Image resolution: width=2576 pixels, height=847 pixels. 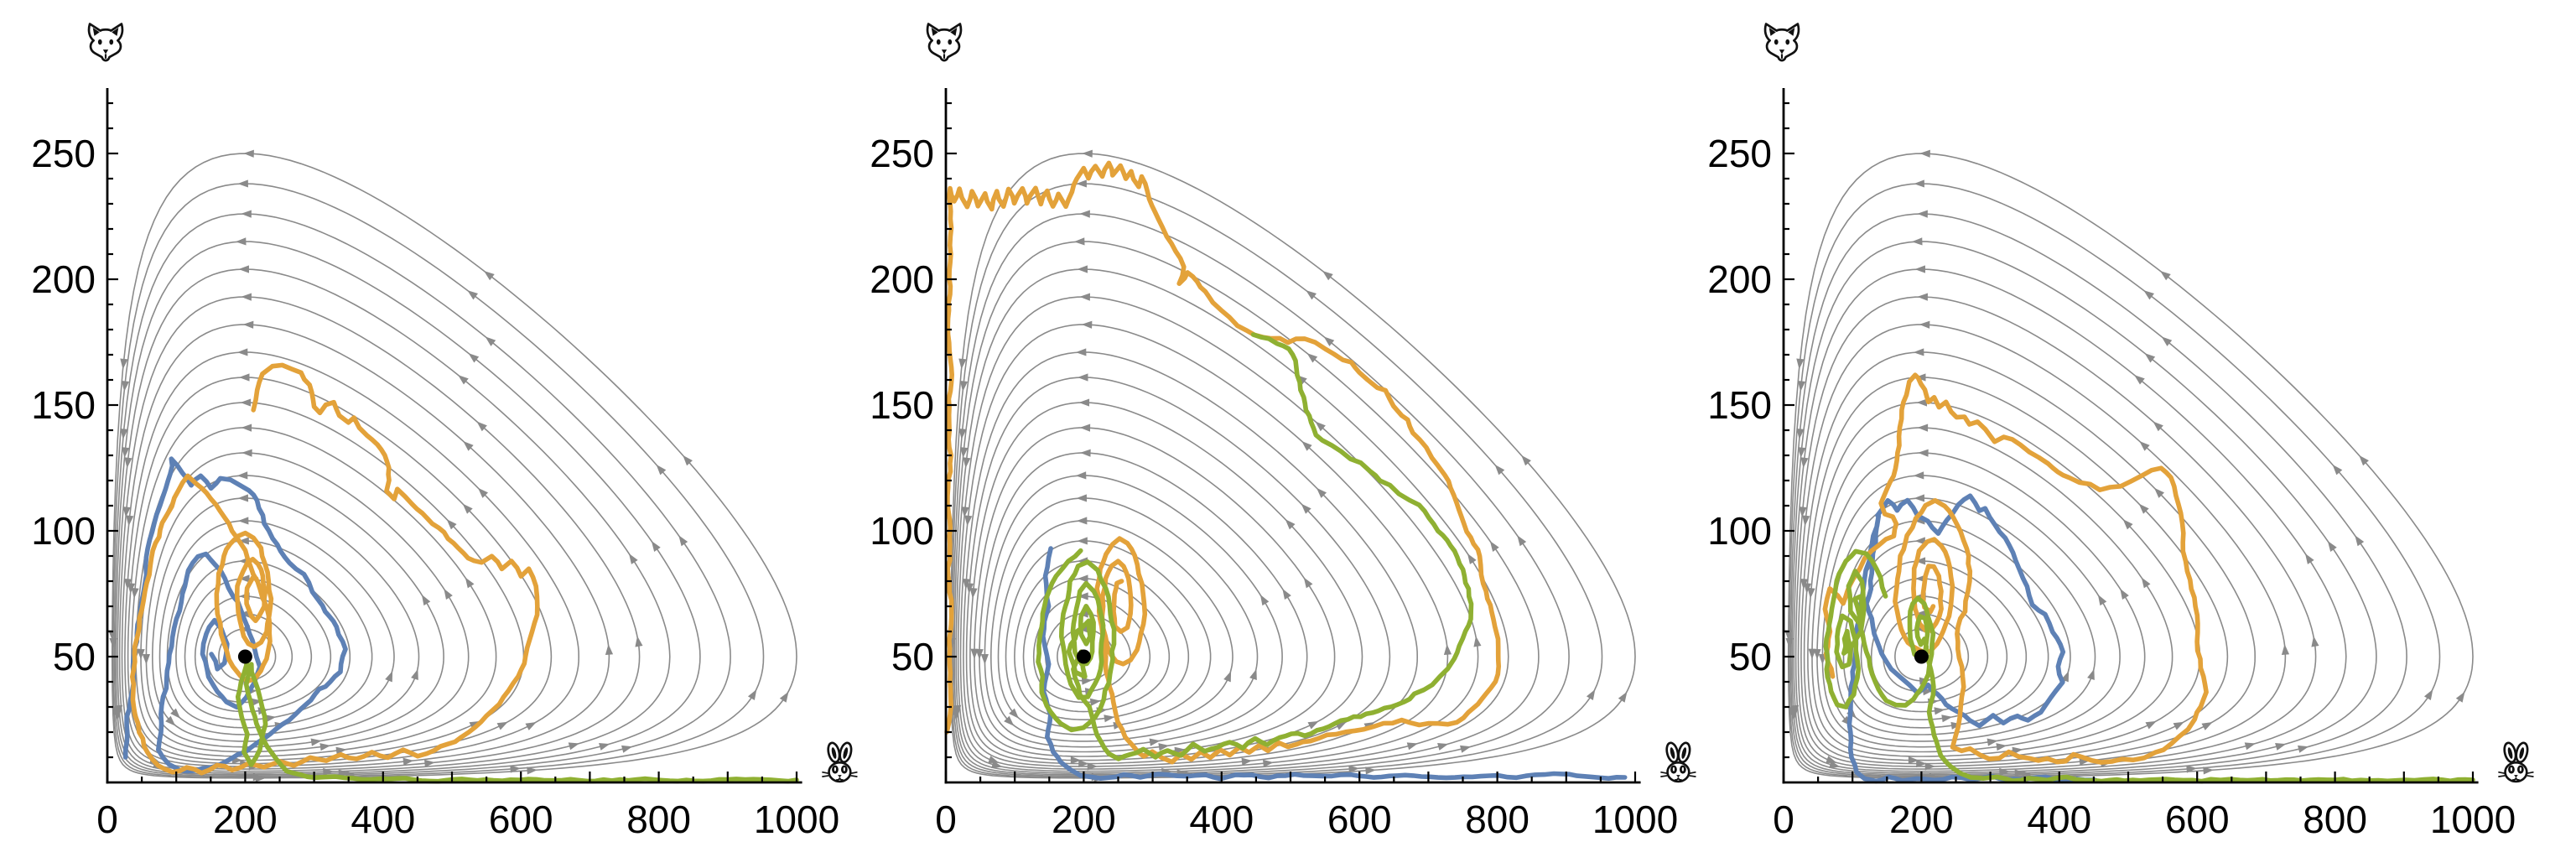 I want to click on y-tick-label: 250, so click(x=902, y=153).